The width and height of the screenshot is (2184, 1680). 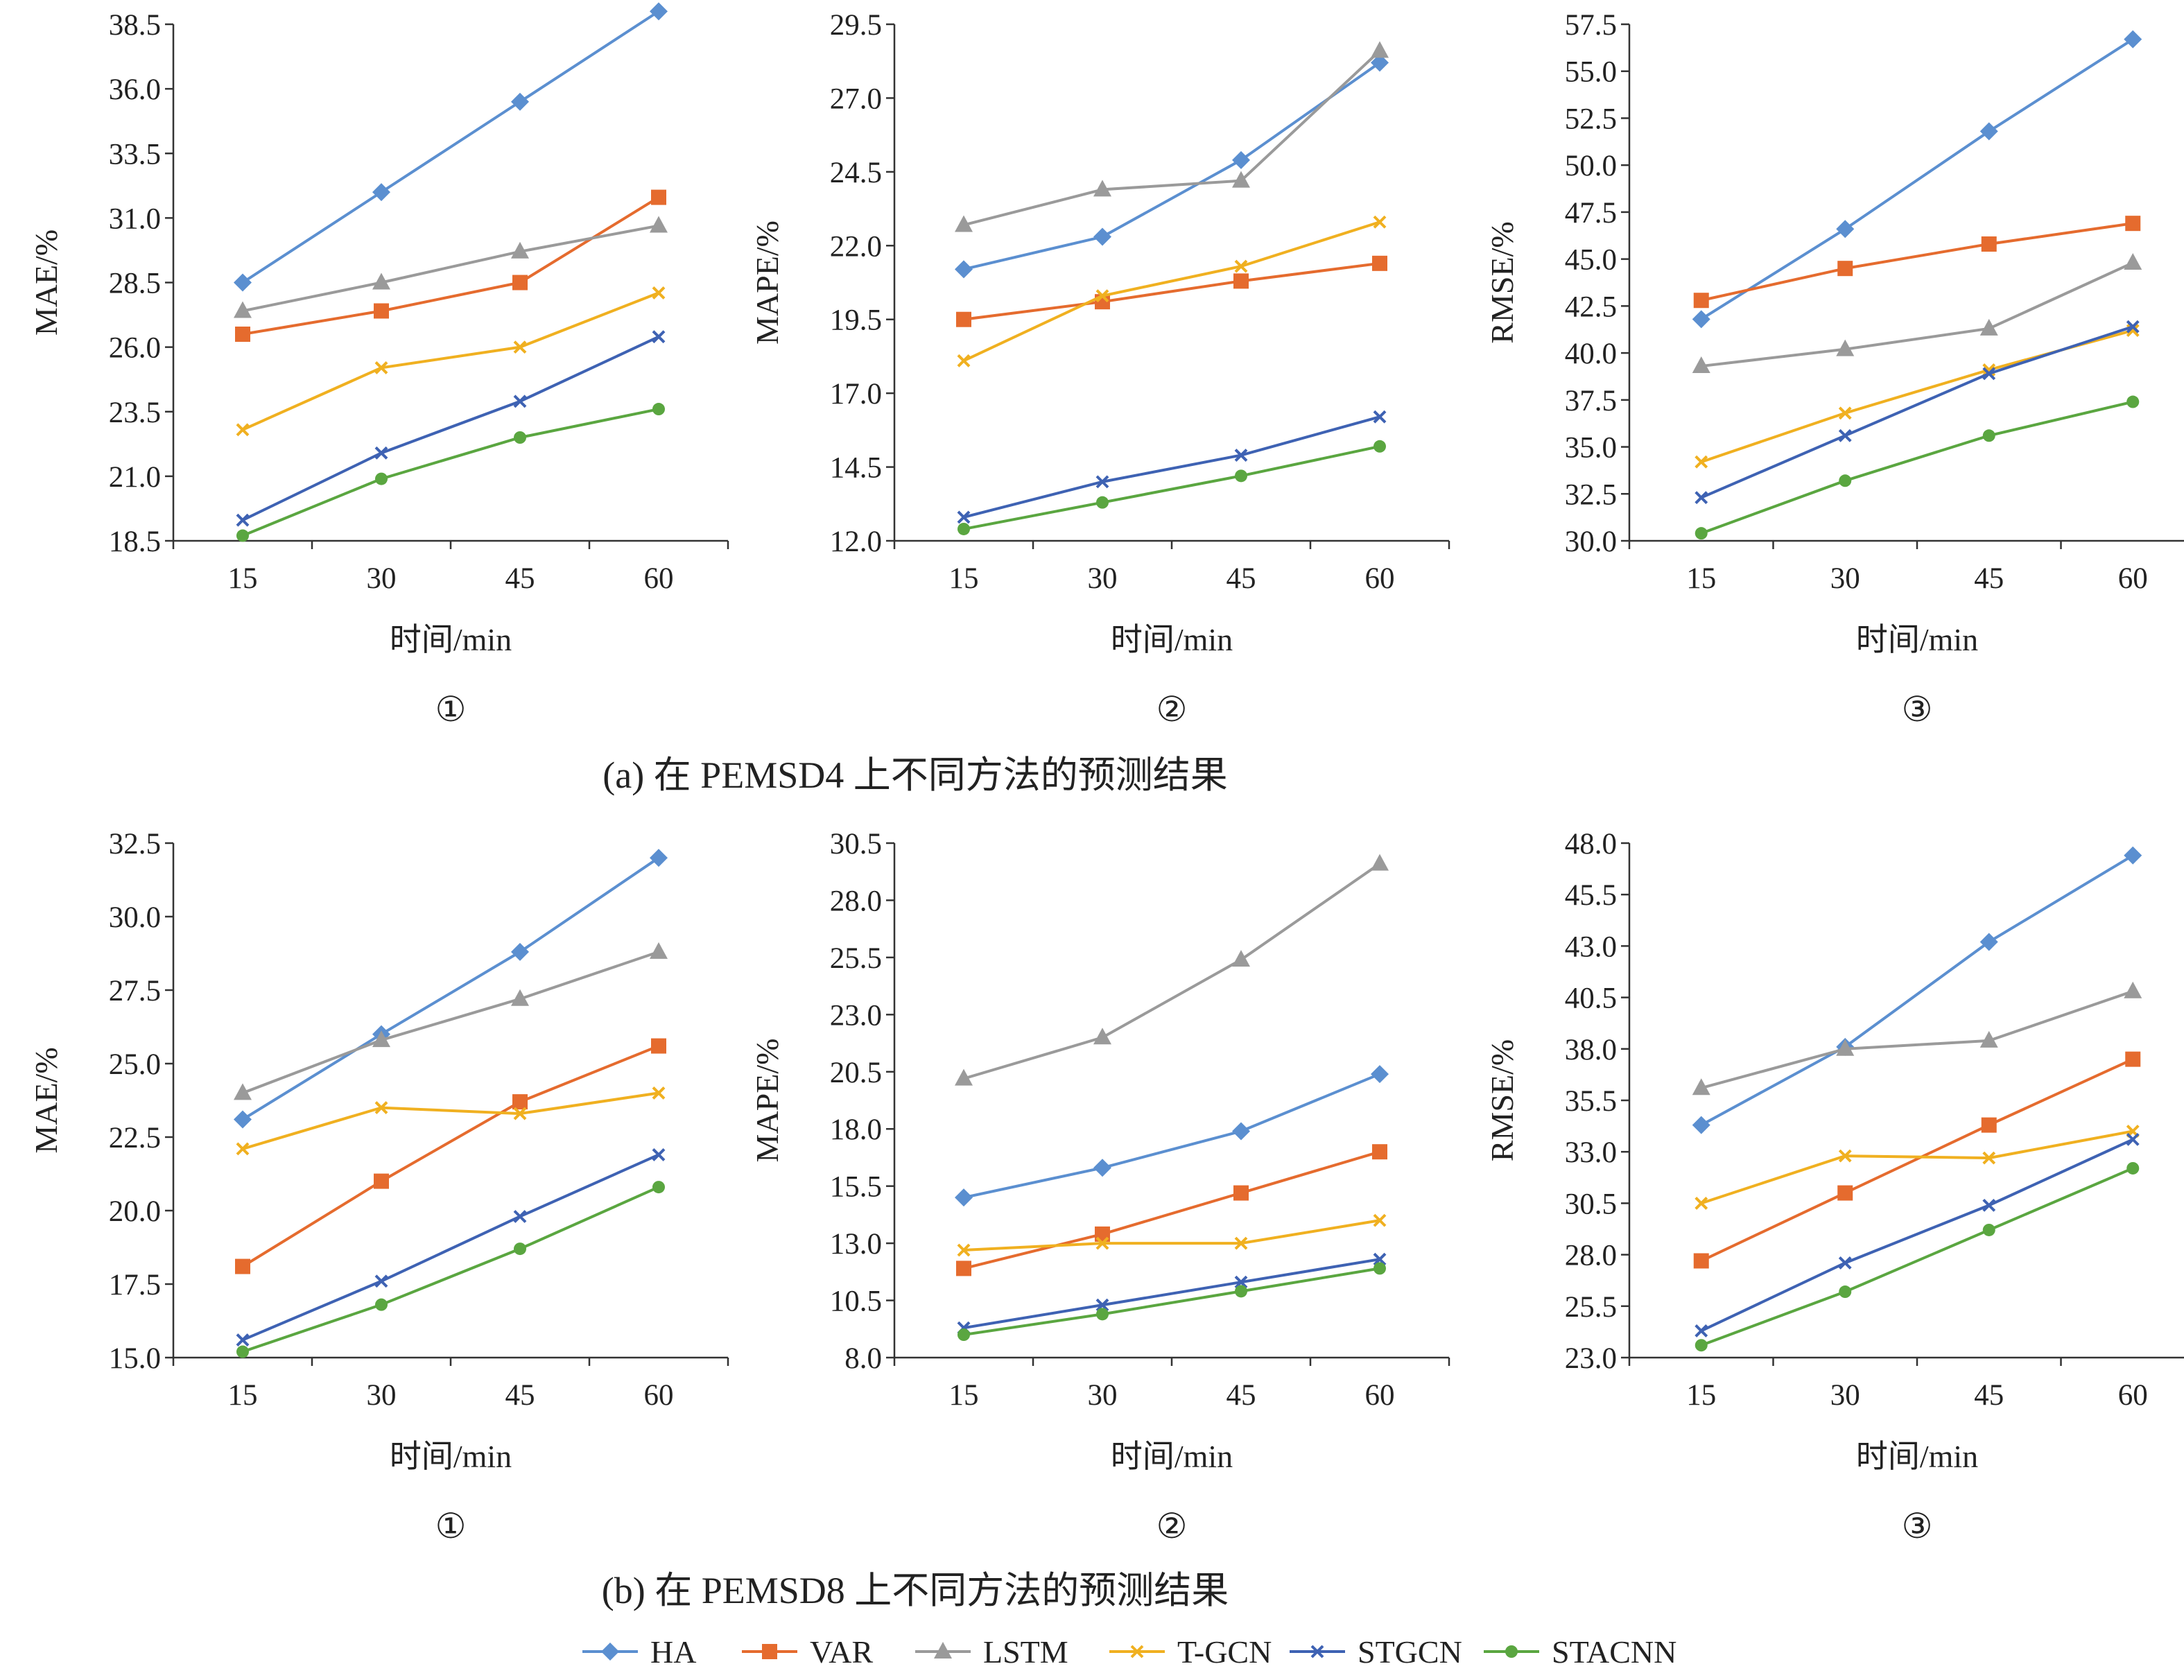 I want to click on y-axis-title: RMSE/%, so click(x=1502, y=282).